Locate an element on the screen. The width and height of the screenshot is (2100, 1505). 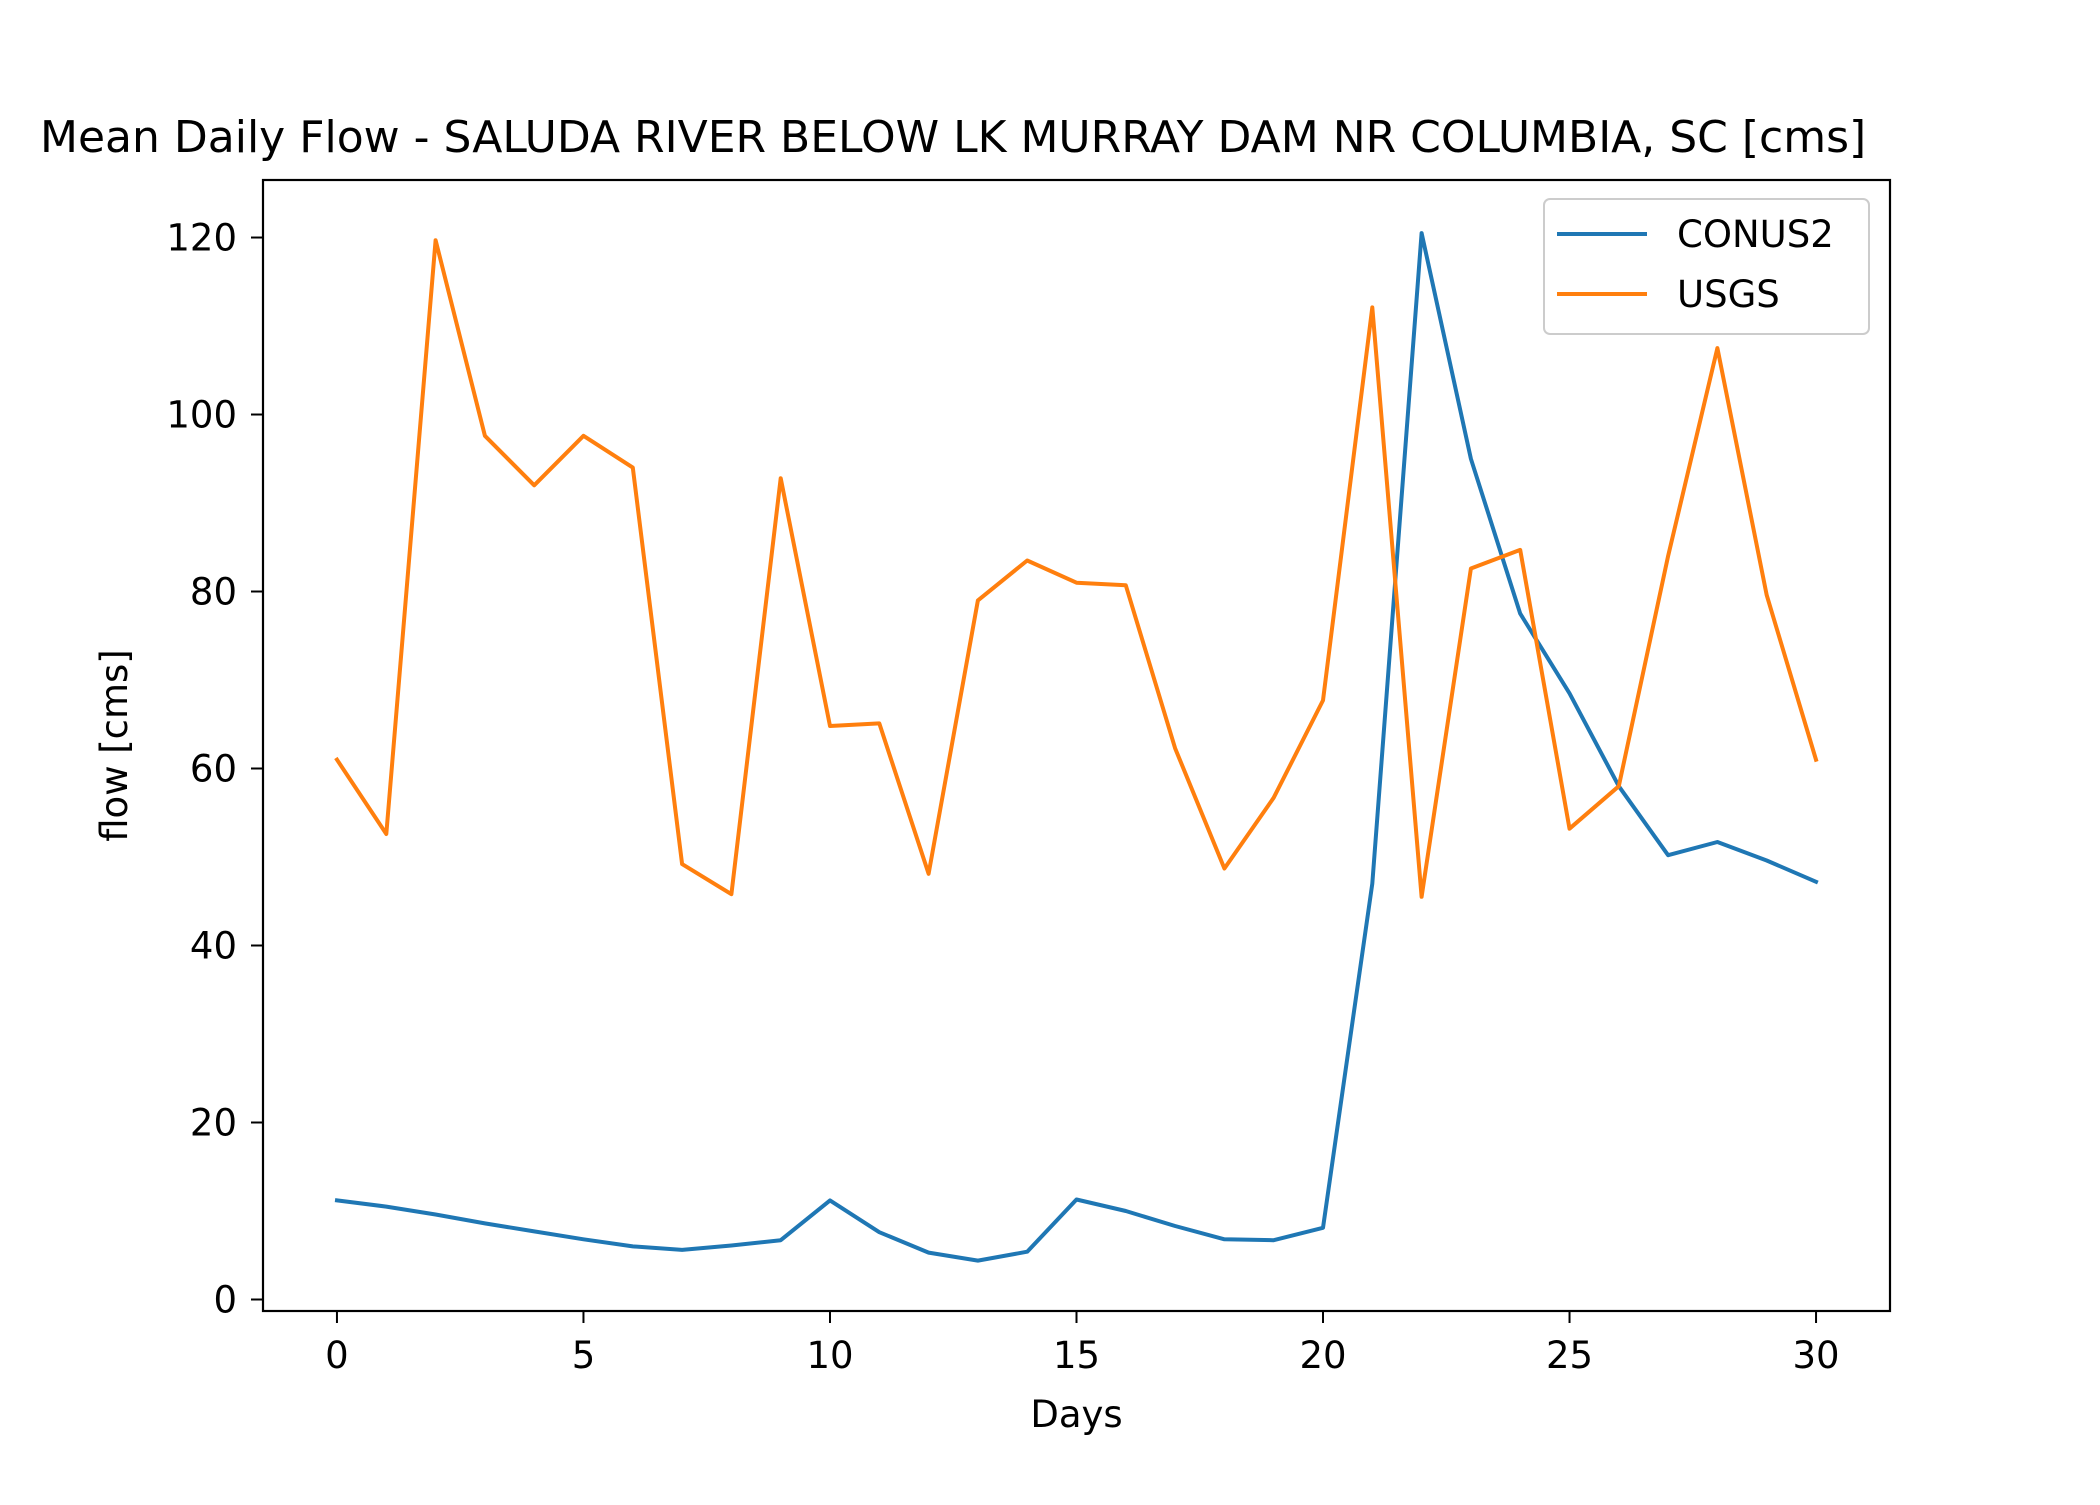
legend: CONUS2 USGS is located at coordinates (1706, 266).